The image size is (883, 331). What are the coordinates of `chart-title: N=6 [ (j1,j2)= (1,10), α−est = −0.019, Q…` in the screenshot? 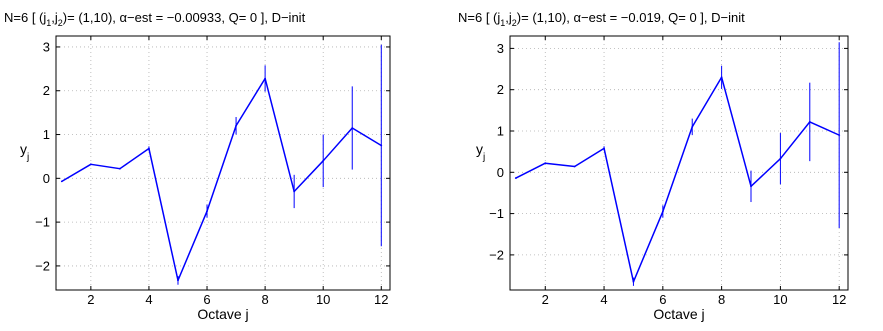 It's located at (601, 19).